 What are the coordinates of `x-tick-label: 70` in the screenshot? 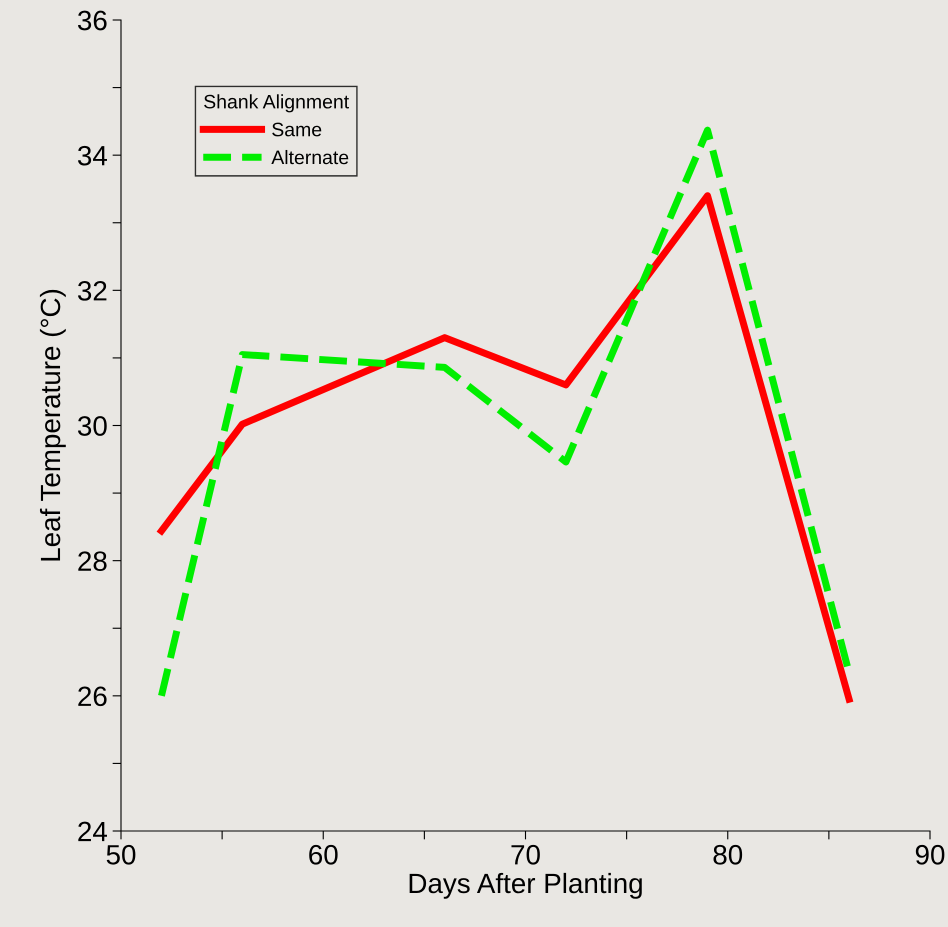 It's located at (525, 854).